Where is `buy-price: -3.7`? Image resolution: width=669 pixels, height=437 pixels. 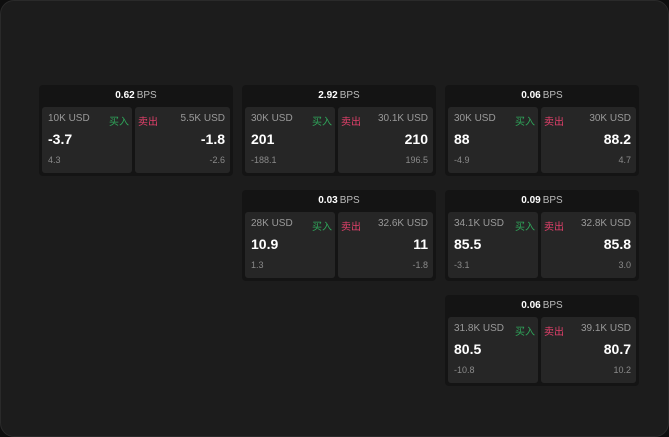
buy-price: -3.7 is located at coordinates (60, 139).